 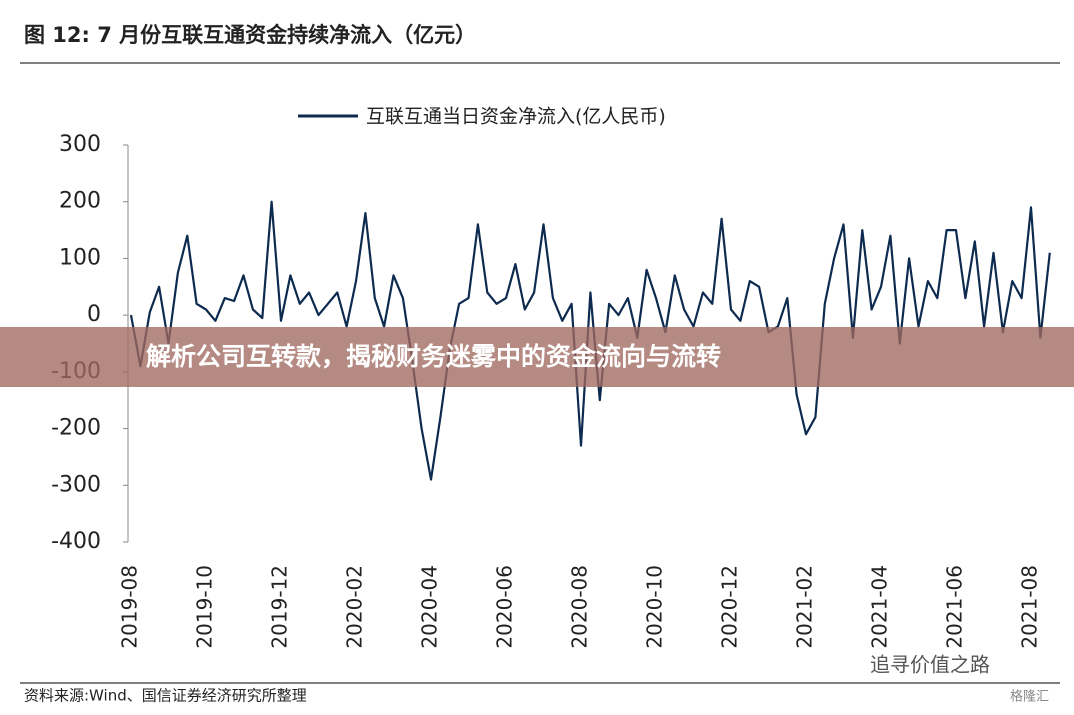 I want to click on x-tick-label: 2021-04, so click(x=880, y=607).